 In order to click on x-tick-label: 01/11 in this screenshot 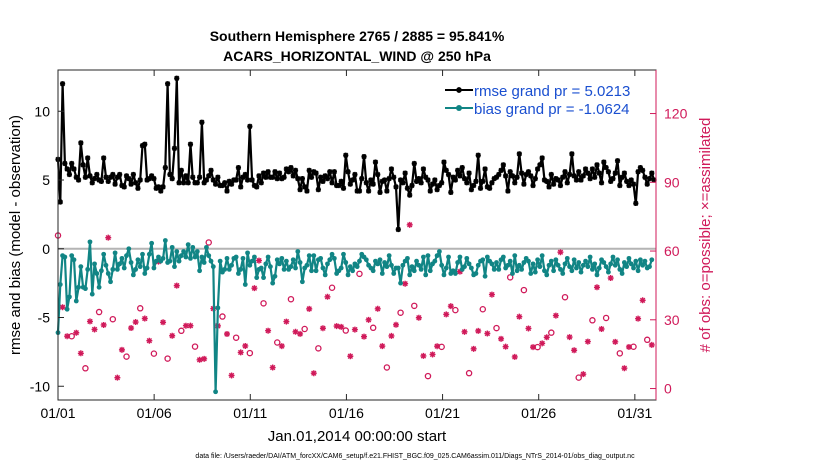, I will do `click(250, 413)`.